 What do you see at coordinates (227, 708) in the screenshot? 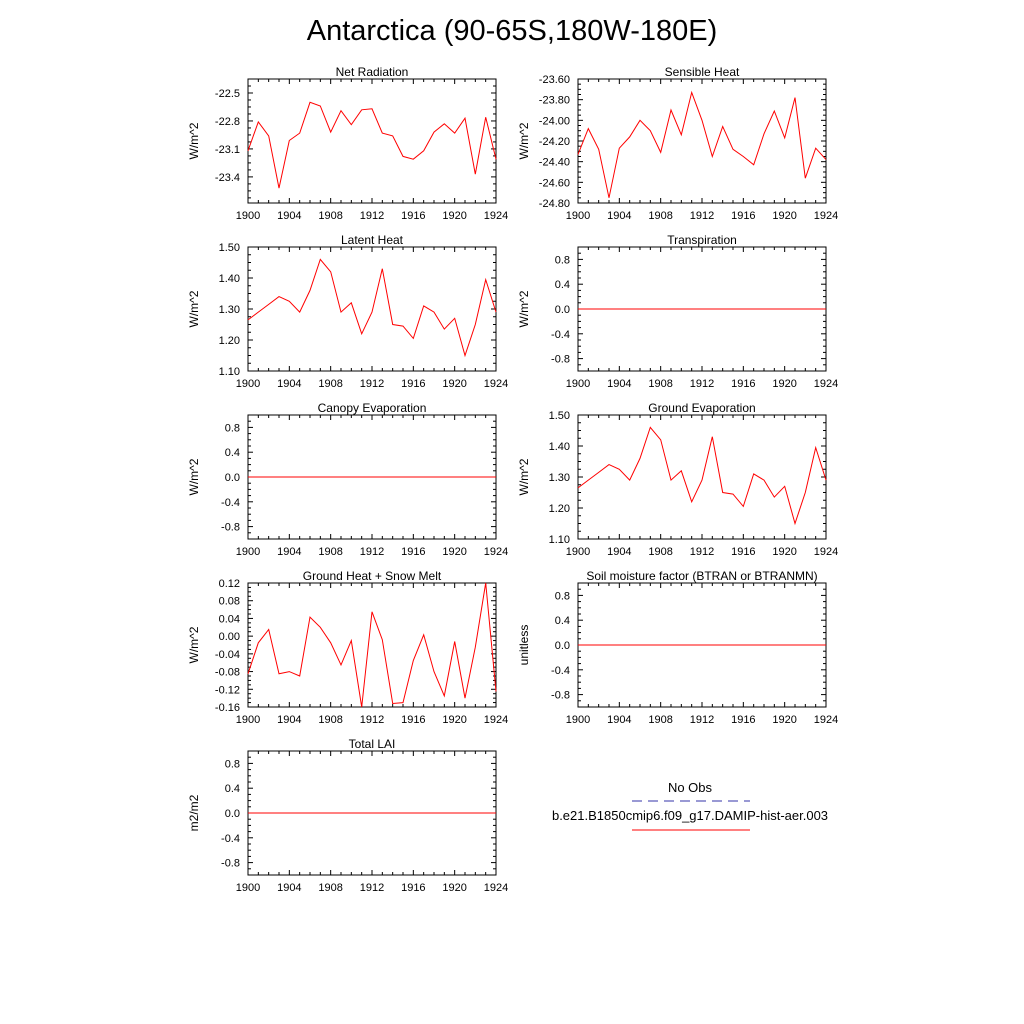
I see `y-tick-label: -0.16` at bounding box center [227, 708].